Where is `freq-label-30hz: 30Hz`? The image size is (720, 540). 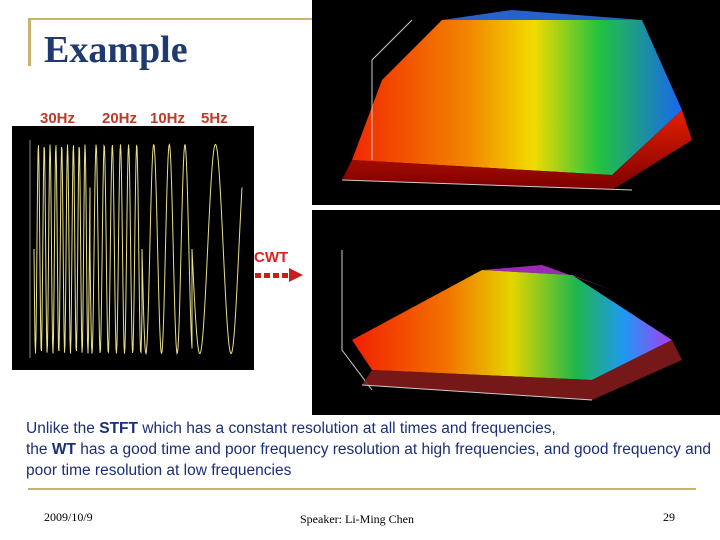 freq-label-30hz: 30Hz is located at coordinates (58, 118).